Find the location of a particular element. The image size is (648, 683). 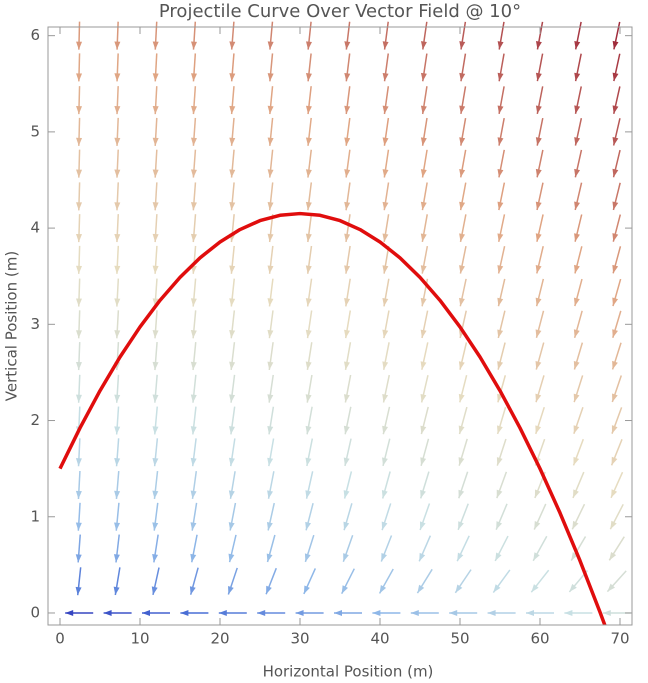

chart-title: Projectile Curve Over Vector Field @ 10° is located at coordinates (340, 11).